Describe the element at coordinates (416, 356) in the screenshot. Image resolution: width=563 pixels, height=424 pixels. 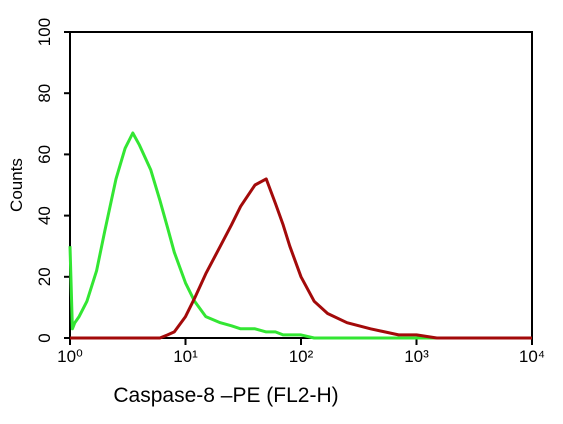
I see `x-tick-label: 10³` at that location.